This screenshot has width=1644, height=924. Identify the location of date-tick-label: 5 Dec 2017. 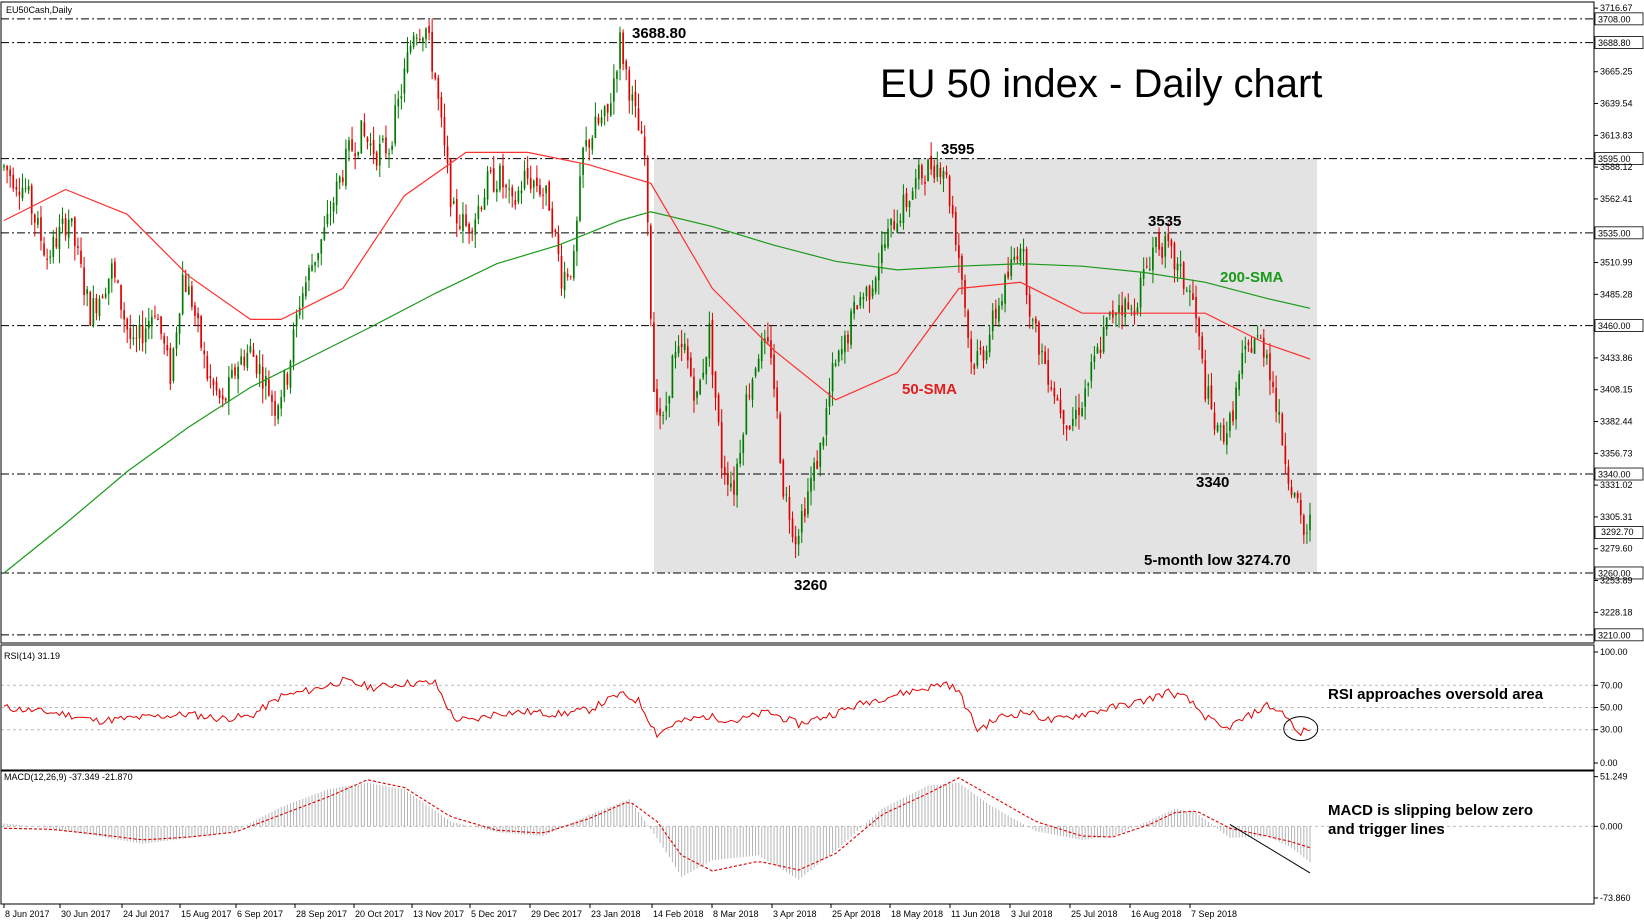
(494, 914).